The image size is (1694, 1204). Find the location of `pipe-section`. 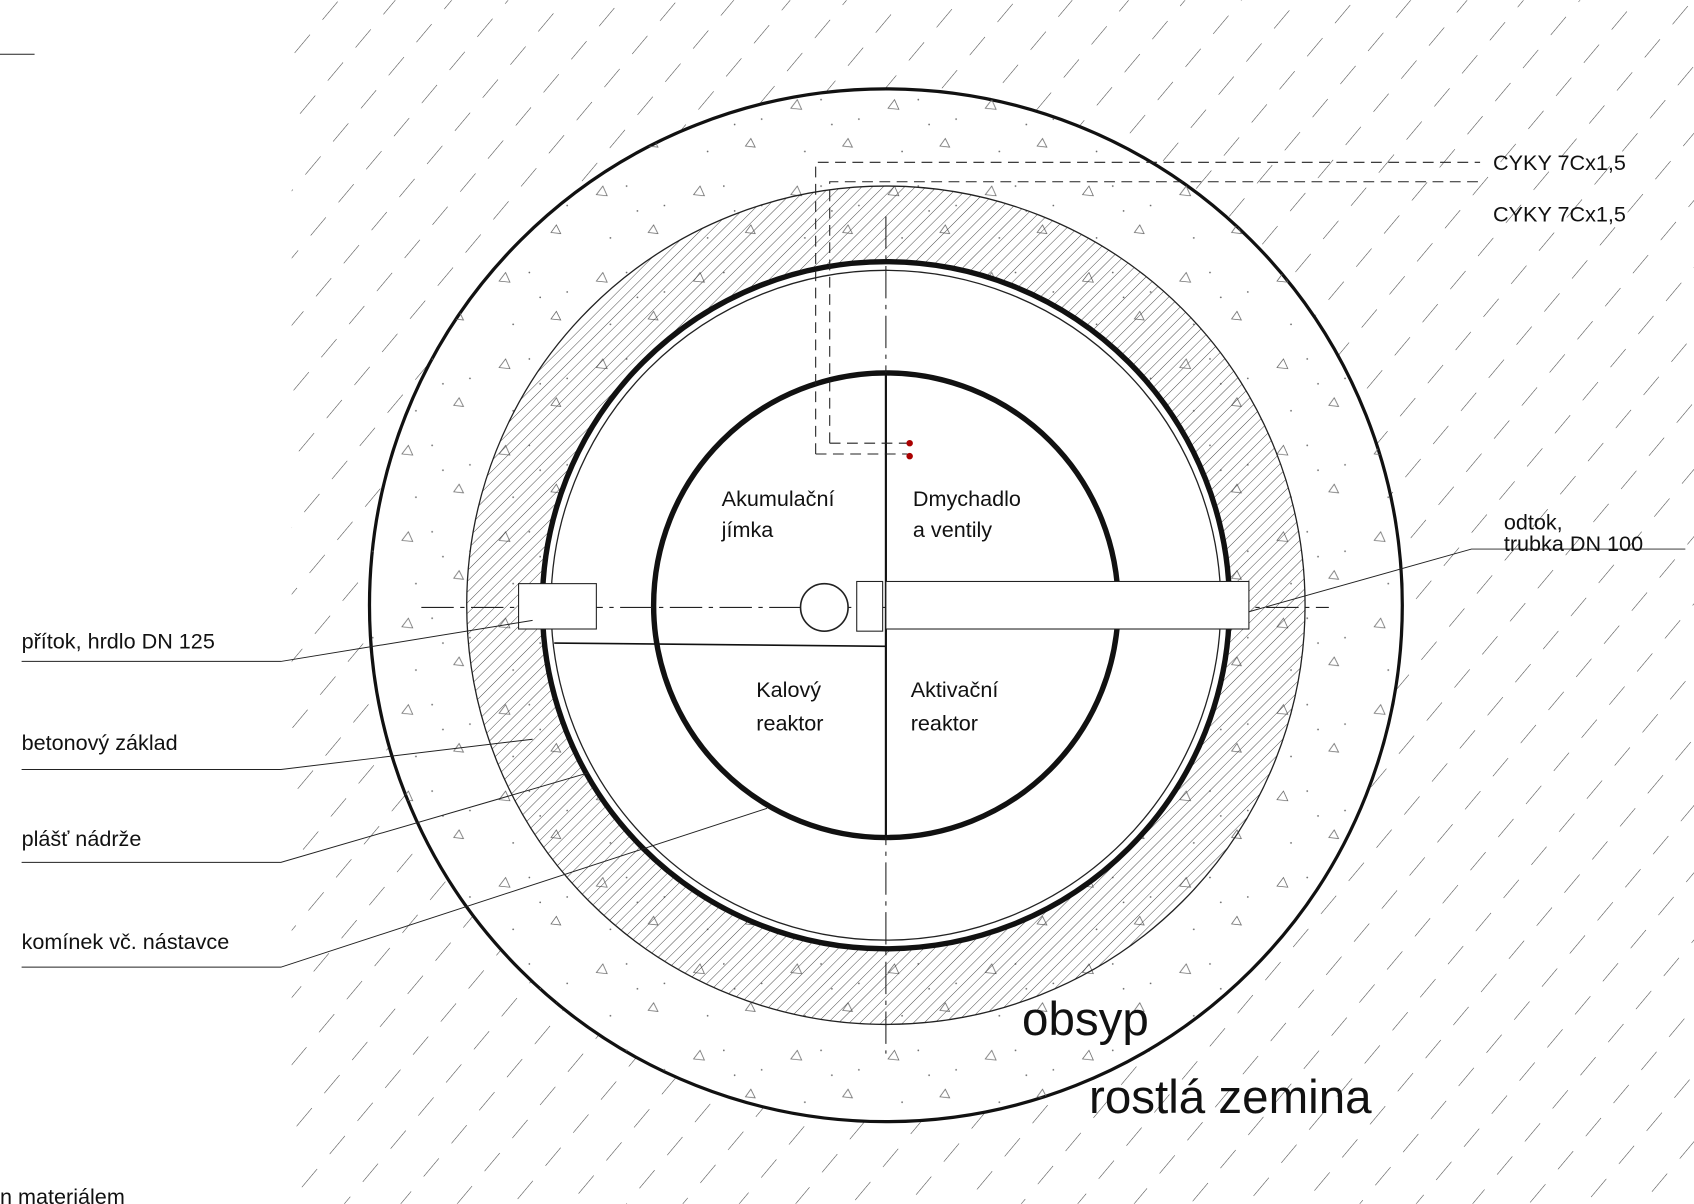

pipe-section is located at coordinates (824, 607).